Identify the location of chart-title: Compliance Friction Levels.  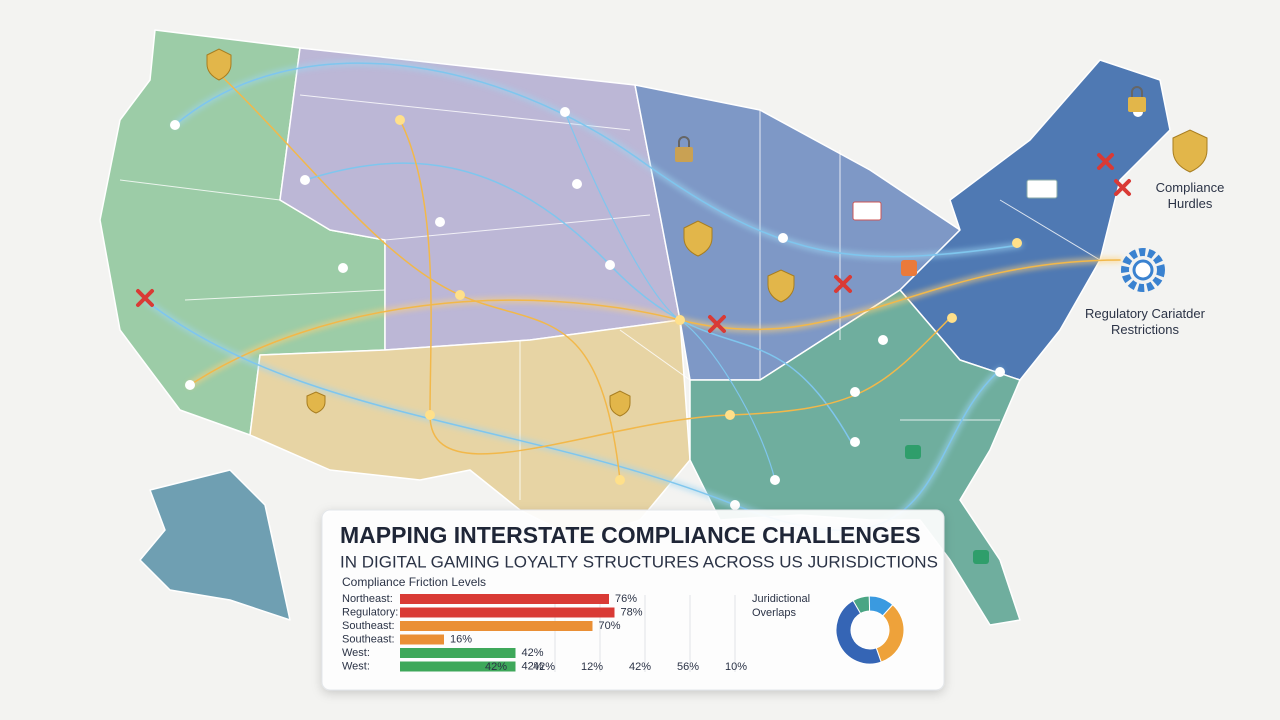
(414, 582).